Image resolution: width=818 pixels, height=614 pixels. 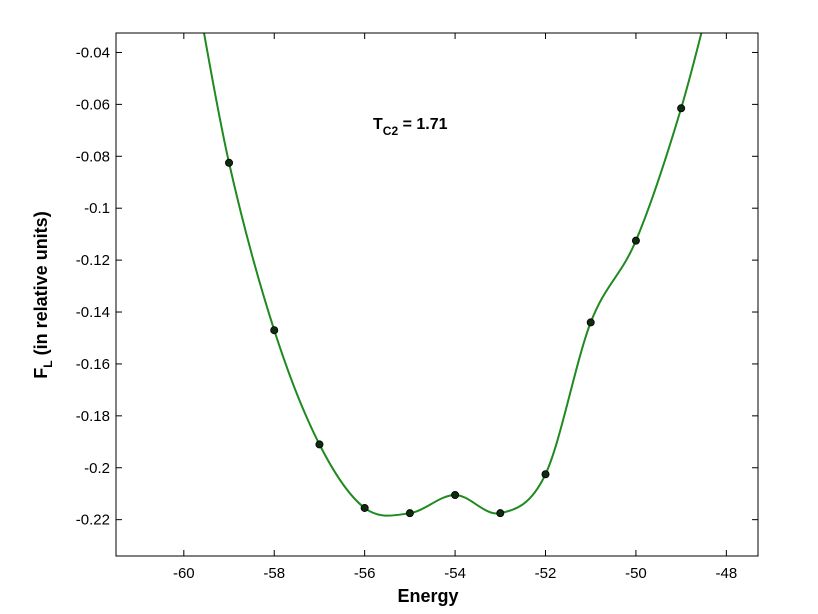 What do you see at coordinates (378, 124) in the screenshot?
I see `annotation-main: T` at bounding box center [378, 124].